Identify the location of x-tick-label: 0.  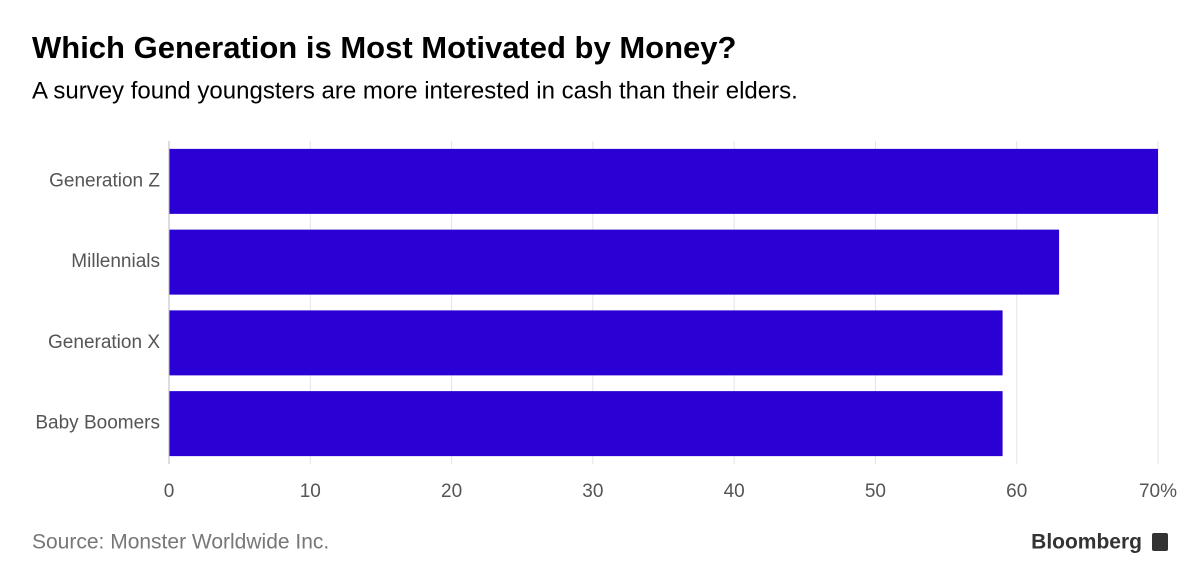
(169, 491).